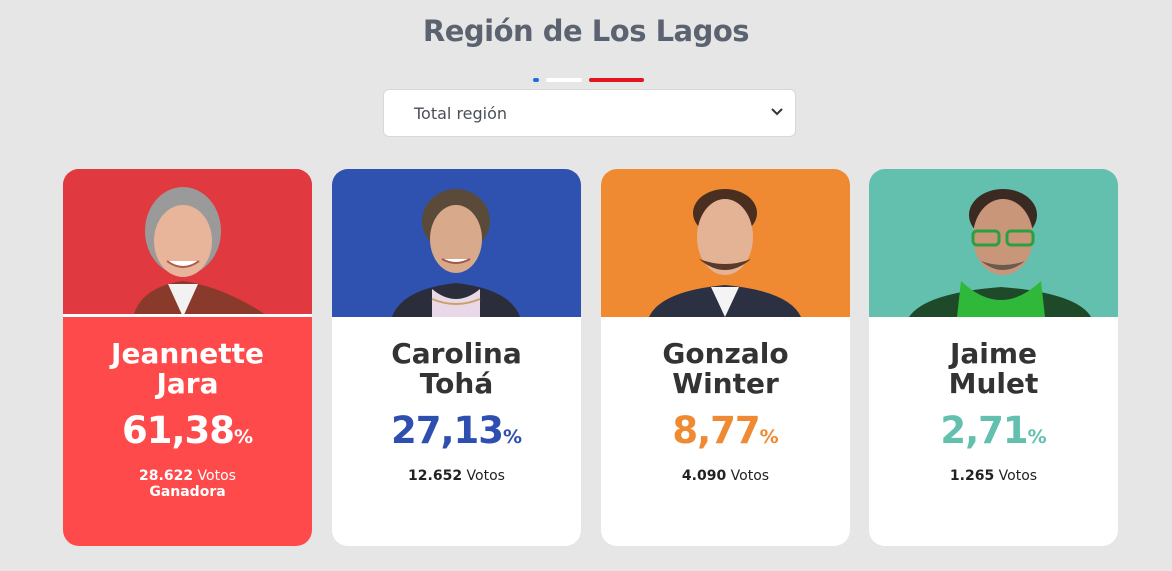  What do you see at coordinates (589, 113) in the screenshot?
I see `region-select: Total región` at bounding box center [589, 113].